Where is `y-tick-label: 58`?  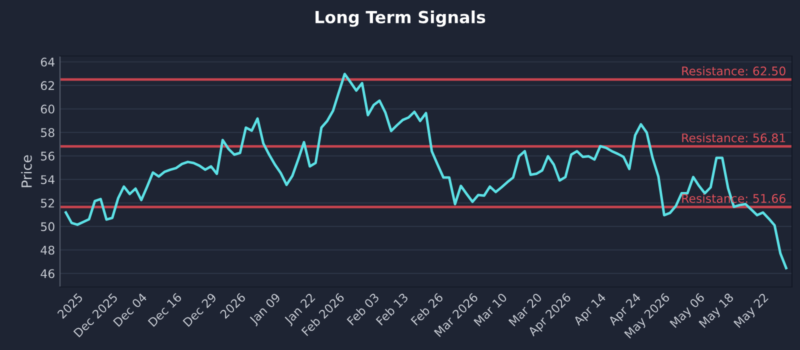
y-tick-label: 58 is located at coordinates (47, 133).